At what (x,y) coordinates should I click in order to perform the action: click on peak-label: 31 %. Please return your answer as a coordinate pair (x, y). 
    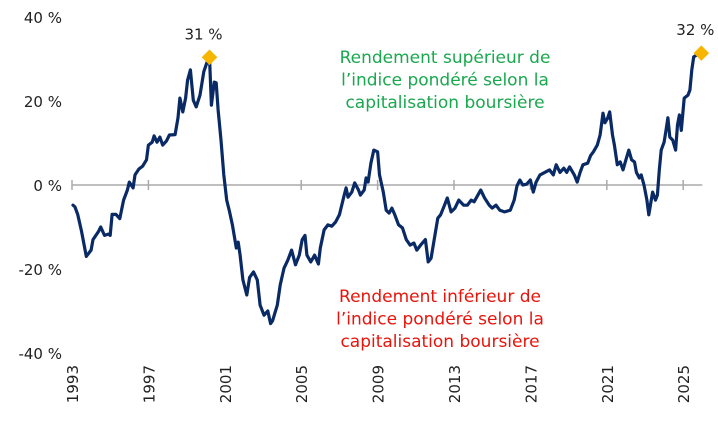
    Looking at the image, I should click on (203, 34).